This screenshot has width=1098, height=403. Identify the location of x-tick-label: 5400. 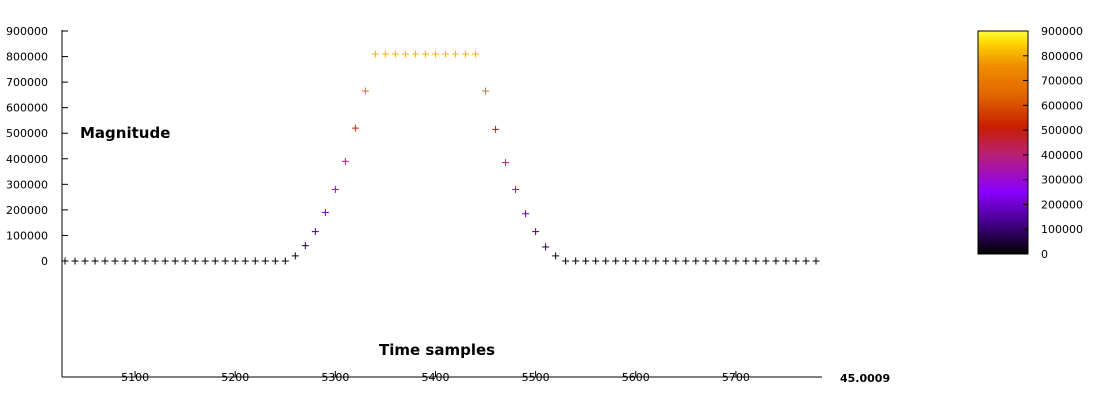
(435, 377).